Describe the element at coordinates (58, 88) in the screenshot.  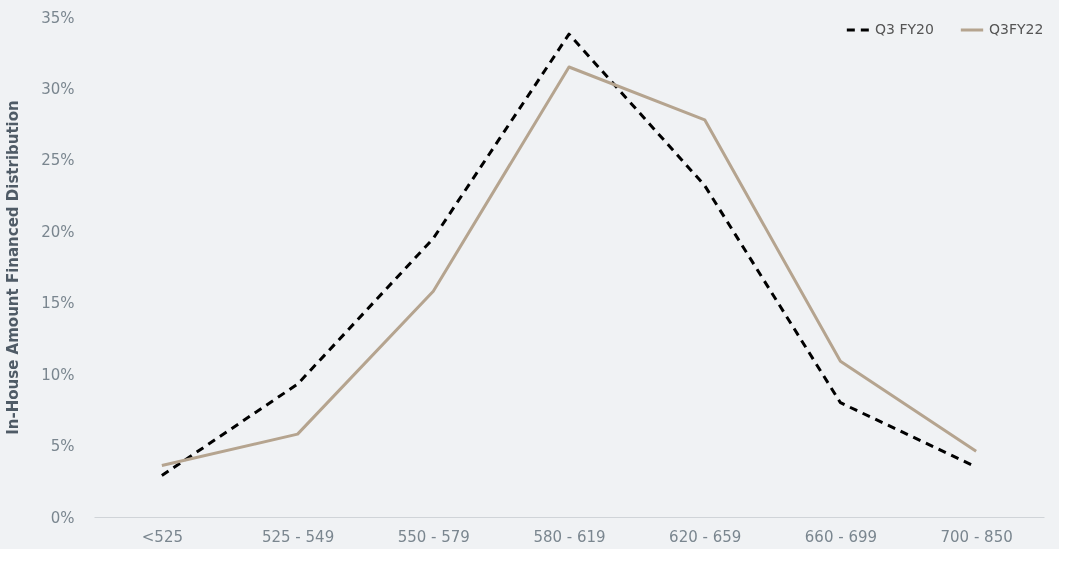
I see `y-tick-label: 30%` at that location.